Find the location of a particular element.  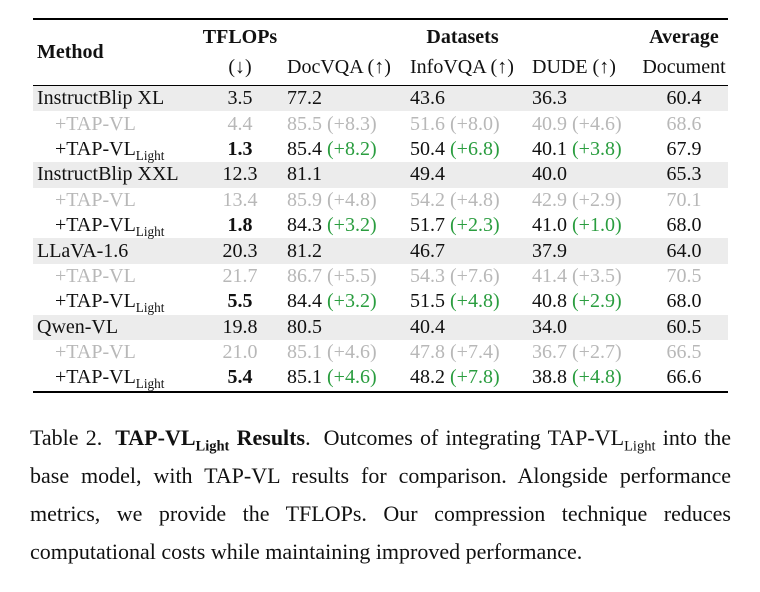

docvqa-cell: 86.7 (+5.5) is located at coordinates (346, 276).